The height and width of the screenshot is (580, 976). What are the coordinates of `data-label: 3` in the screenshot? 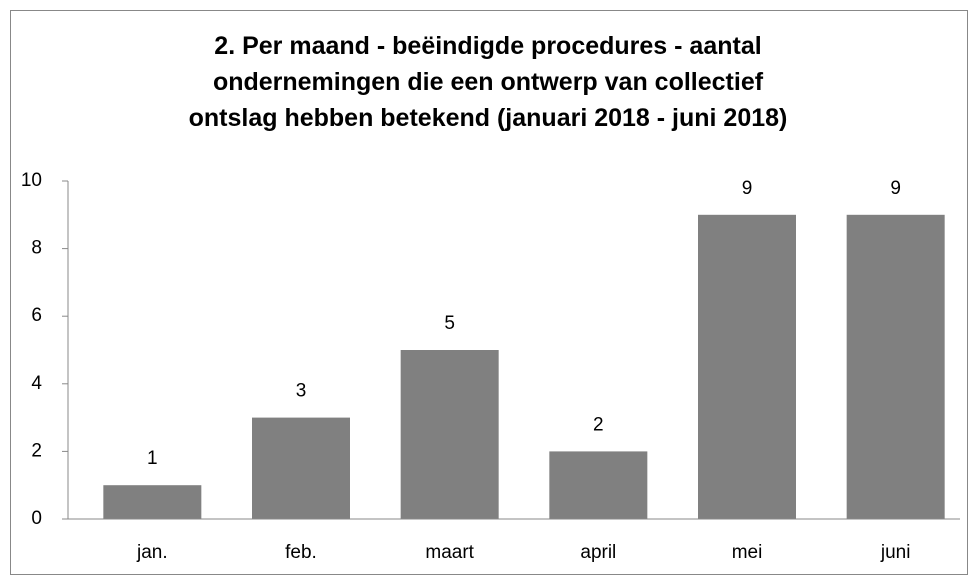 It's located at (301, 391).